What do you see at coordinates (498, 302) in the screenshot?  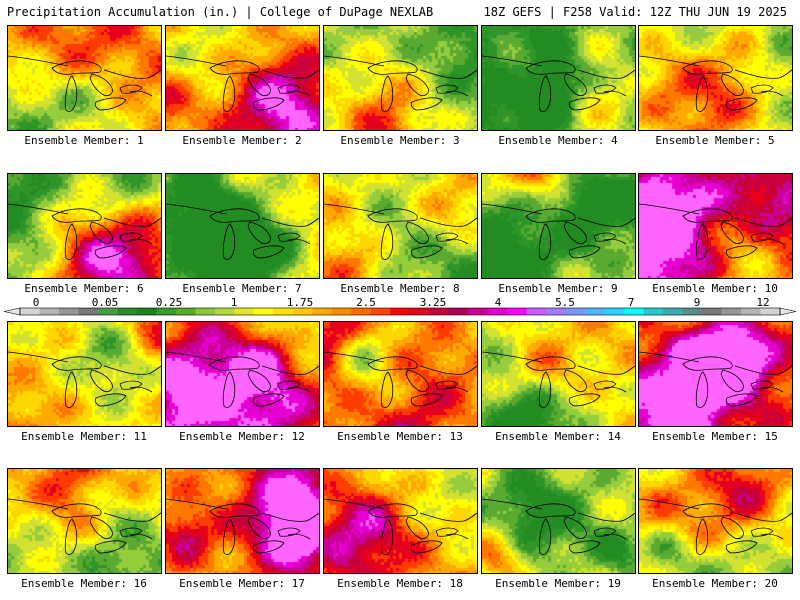 I see `colorbar-tick-label: 4` at bounding box center [498, 302].